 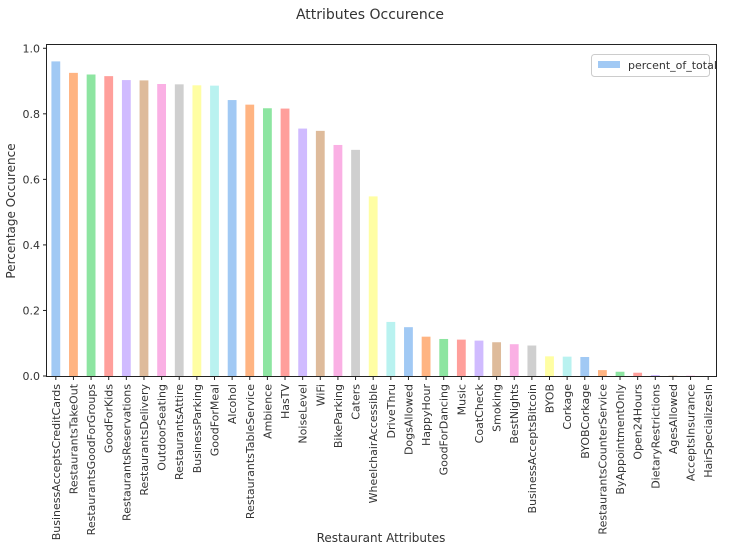 I want to click on x-tick-label: Caters, so click(x=356, y=402).